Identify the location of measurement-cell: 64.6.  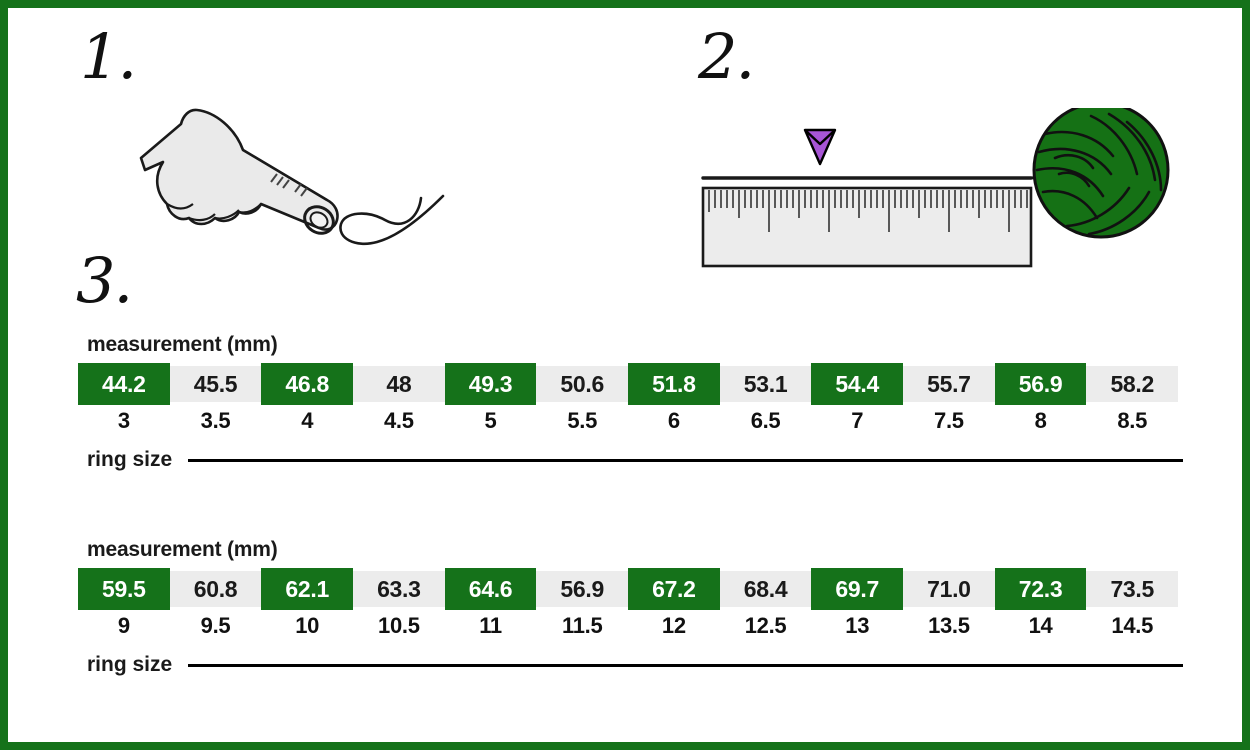
(490, 589).